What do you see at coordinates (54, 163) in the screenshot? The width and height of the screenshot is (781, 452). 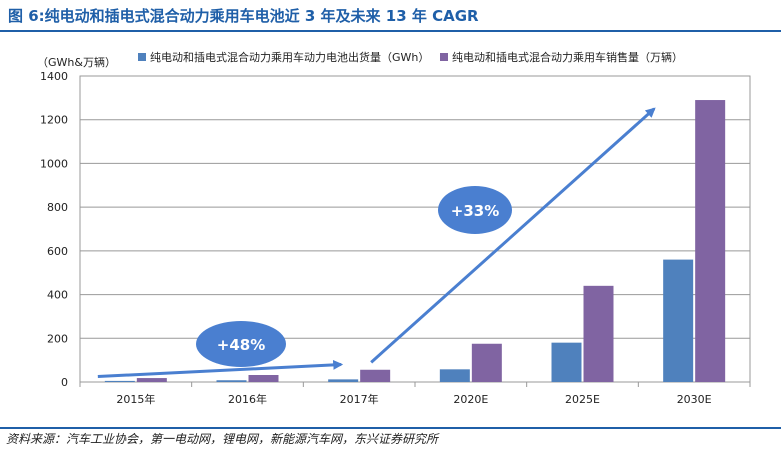 I see `y-tick-label: 1000` at bounding box center [54, 163].